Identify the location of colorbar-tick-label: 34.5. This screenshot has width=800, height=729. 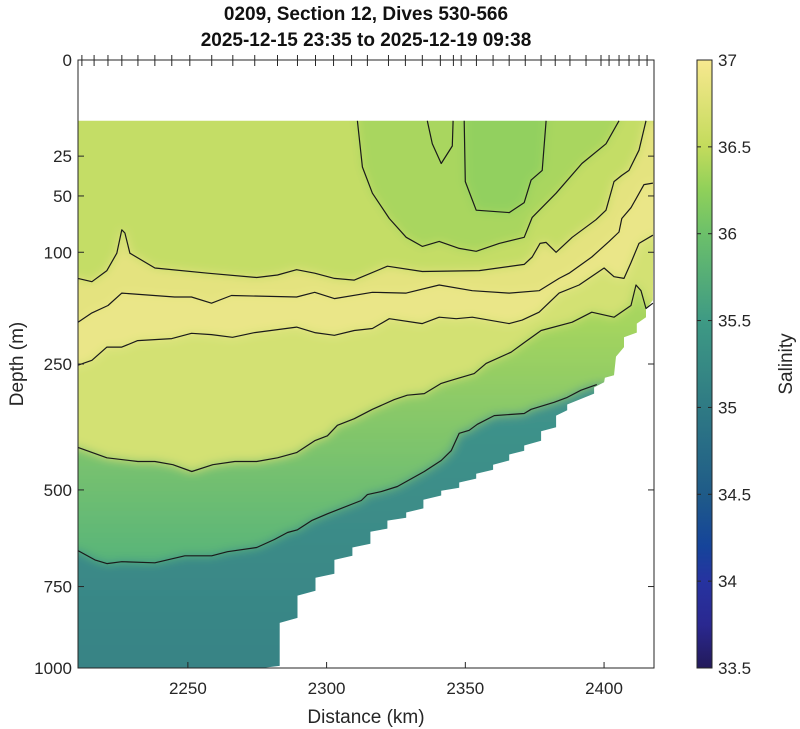
(734, 494).